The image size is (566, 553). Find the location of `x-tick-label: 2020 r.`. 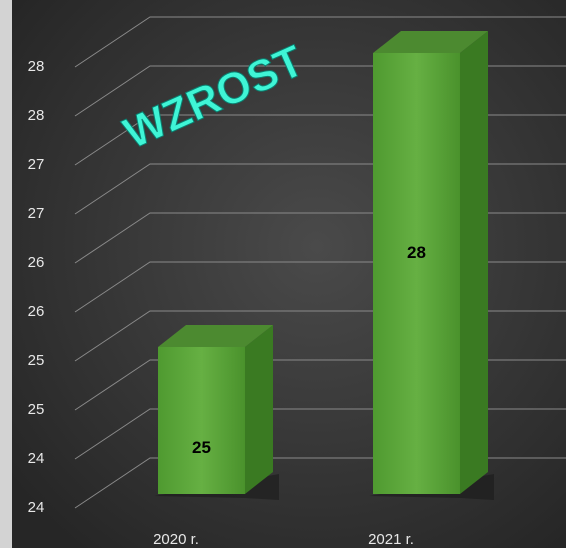

x-tick-label: 2020 r. is located at coordinates (176, 539).